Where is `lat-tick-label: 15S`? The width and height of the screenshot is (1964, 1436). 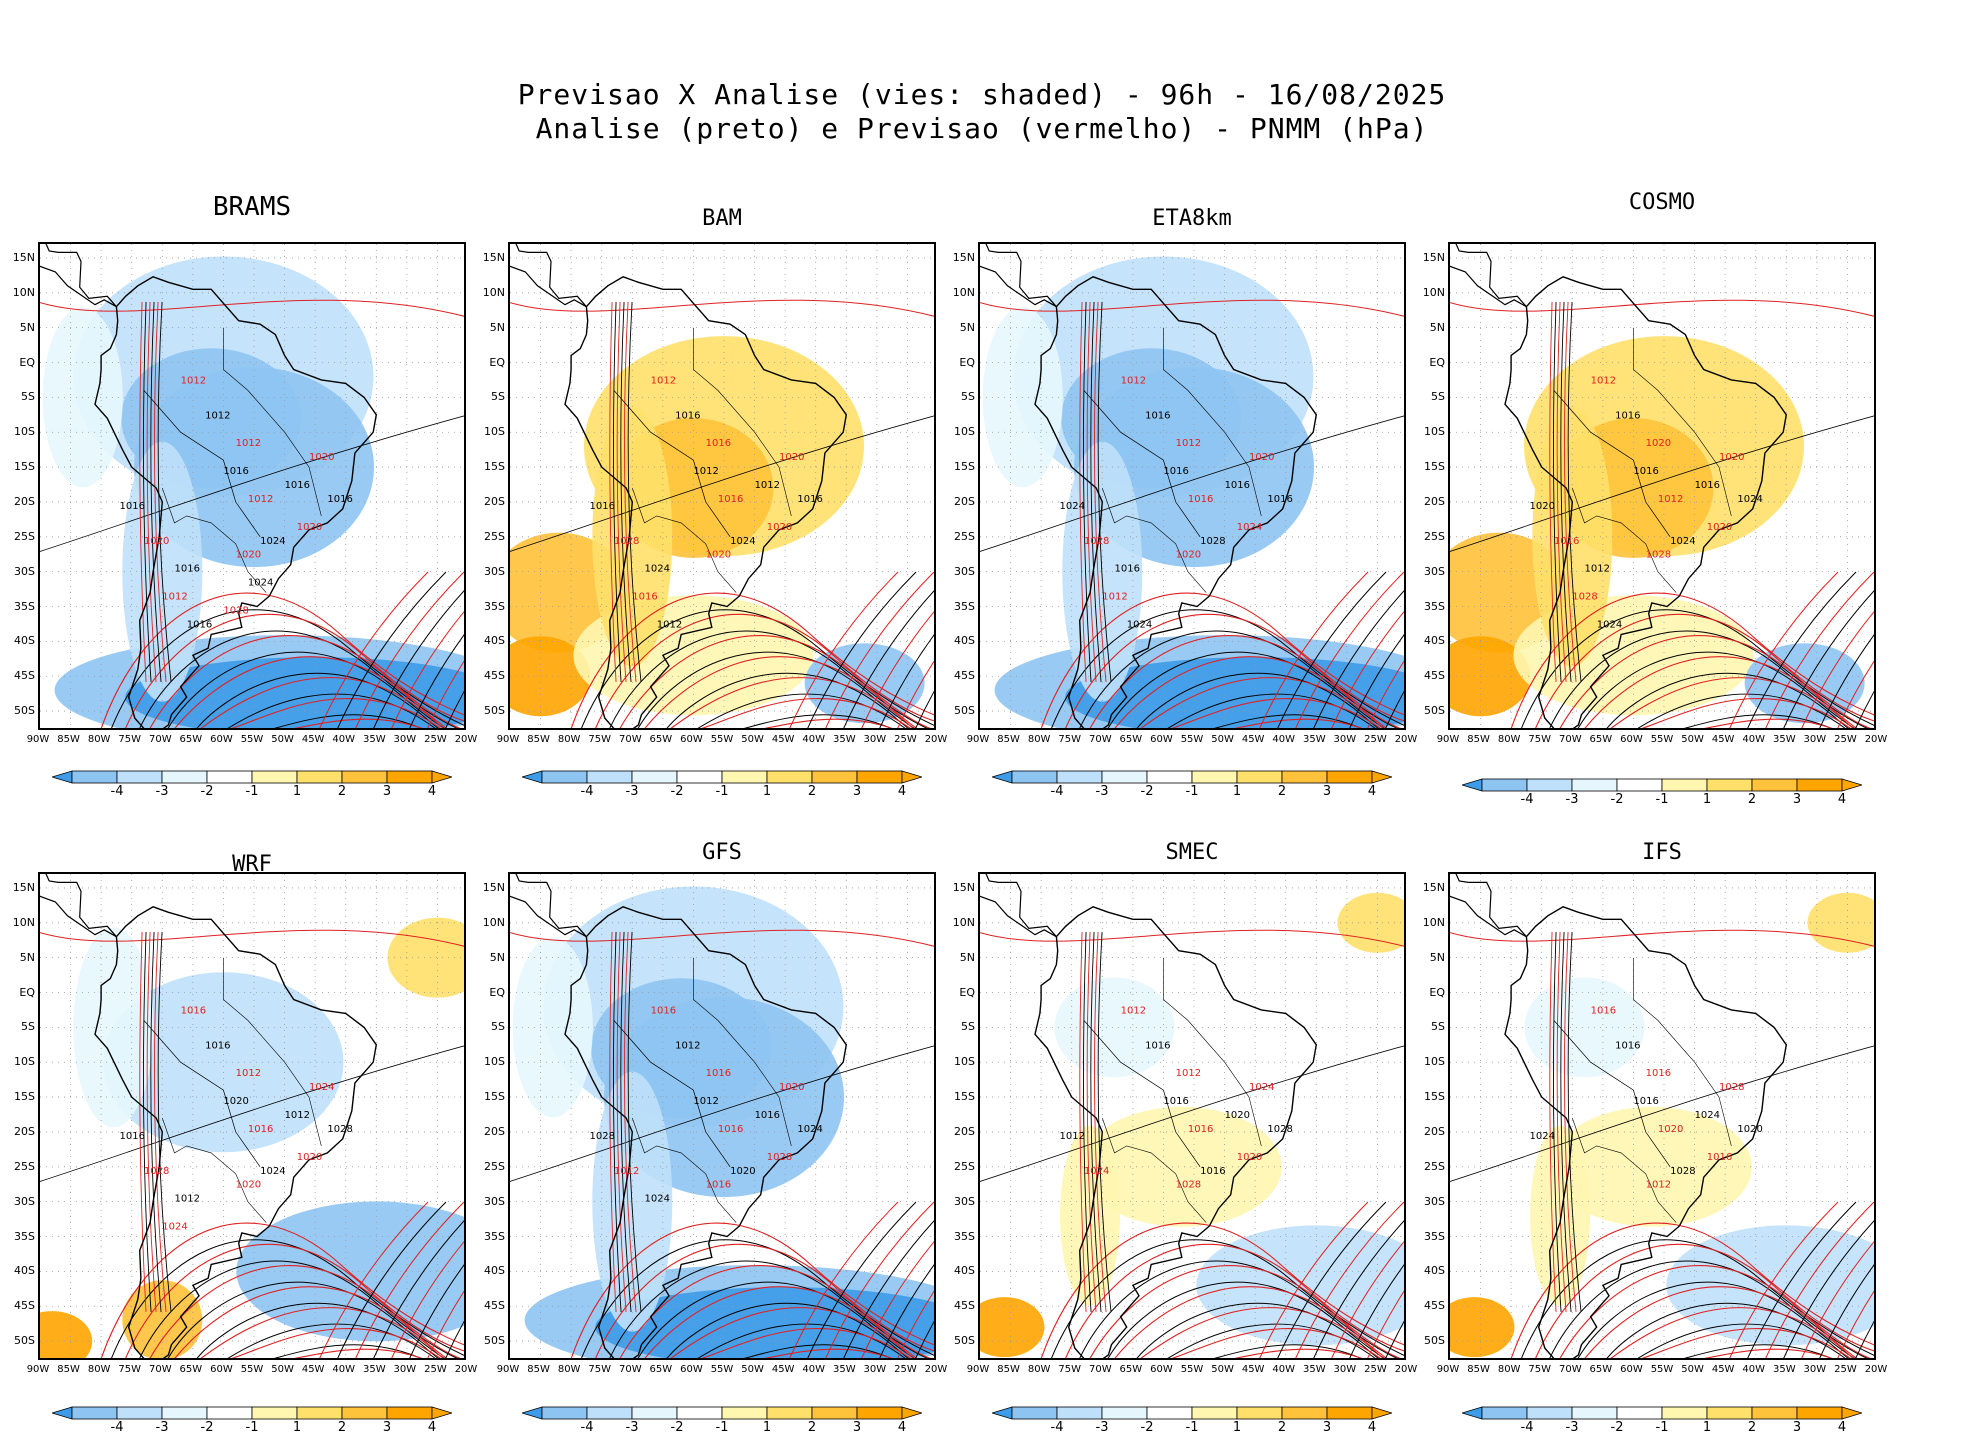 lat-tick-label: 15S is located at coordinates (1434, 467).